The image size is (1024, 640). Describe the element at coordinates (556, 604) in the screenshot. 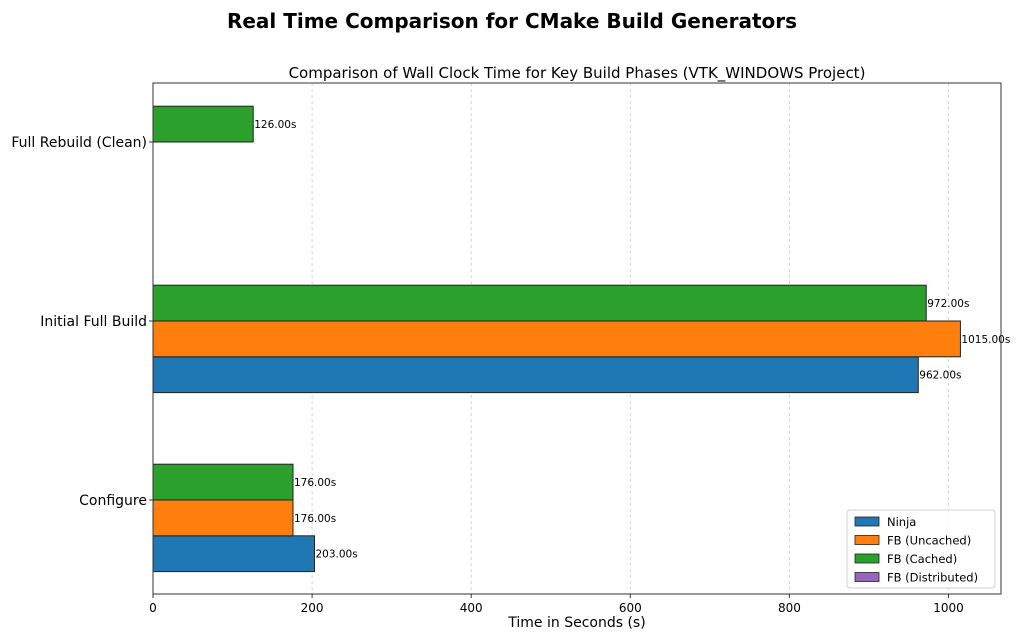

I see `x-axis-ticks: 0 200 400 600 800 1000` at that location.